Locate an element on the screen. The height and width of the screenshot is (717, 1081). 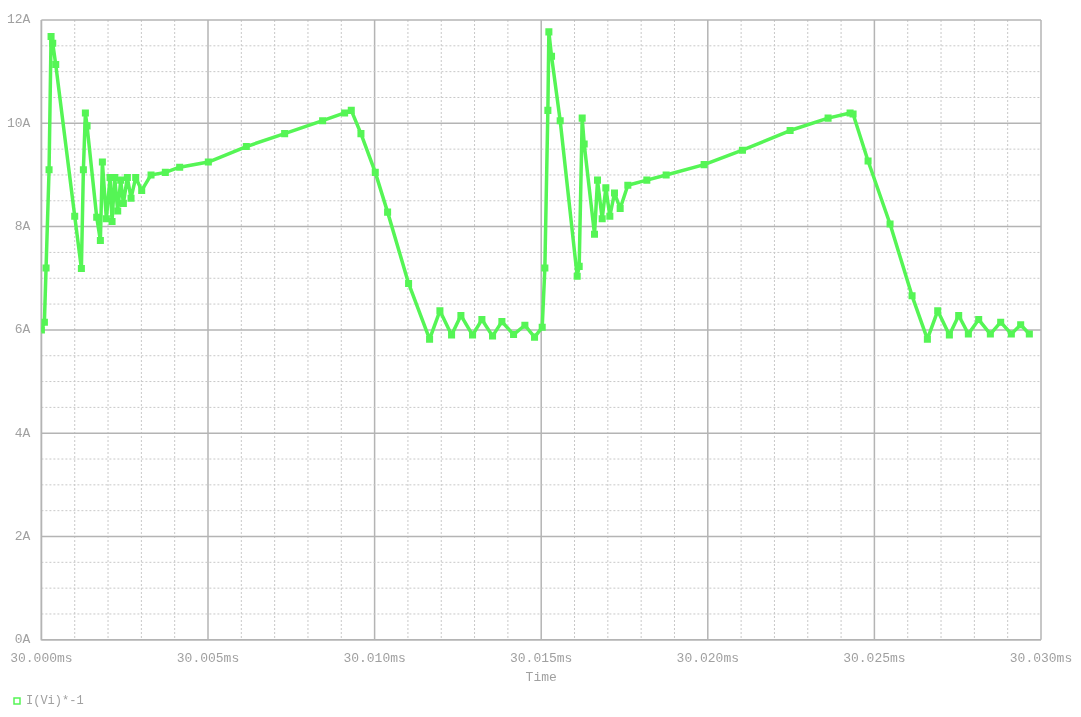
x-tick-label: 30.025ms is located at coordinates (874, 659).